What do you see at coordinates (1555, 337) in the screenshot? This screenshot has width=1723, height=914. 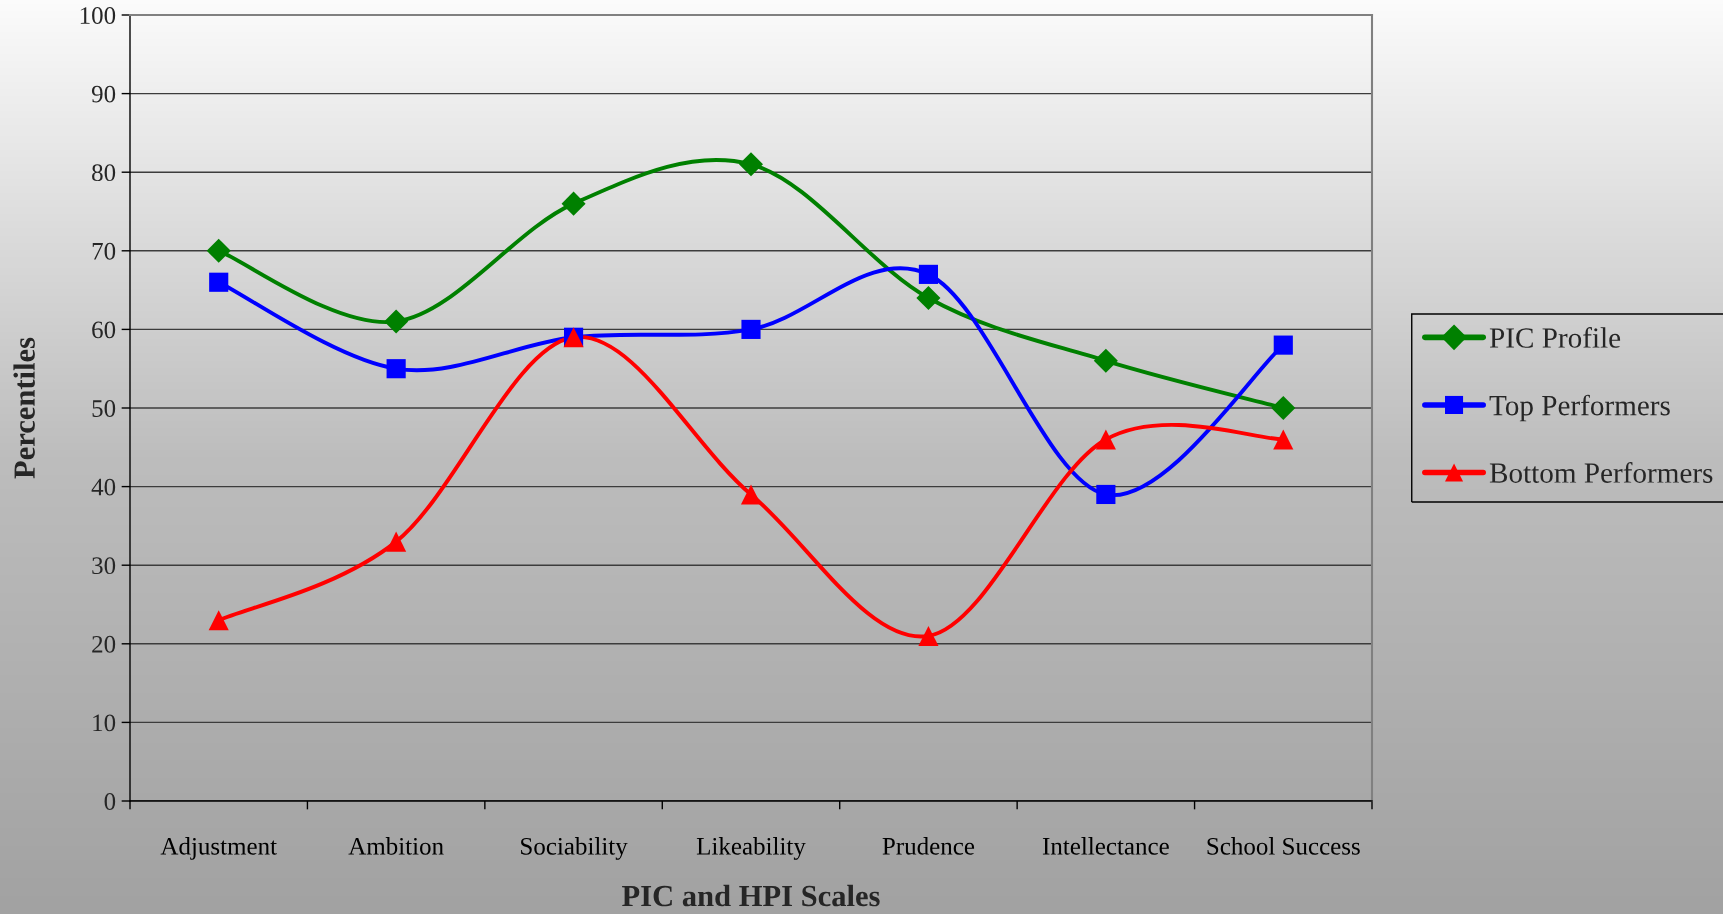 I see `legend-label: PIC Profile` at bounding box center [1555, 337].